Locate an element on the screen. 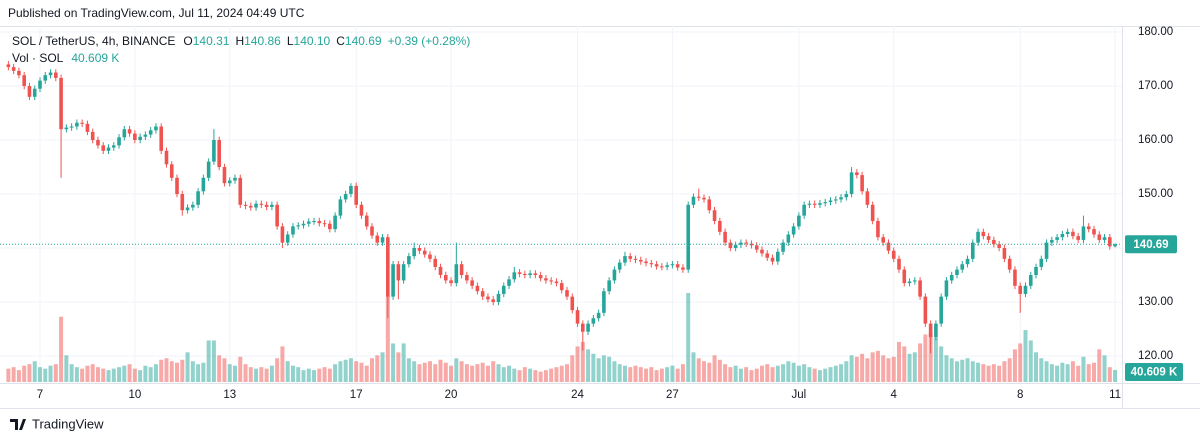 The width and height of the screenshot is (1200, 443). key-low: L is located at coordinates (290, 41).